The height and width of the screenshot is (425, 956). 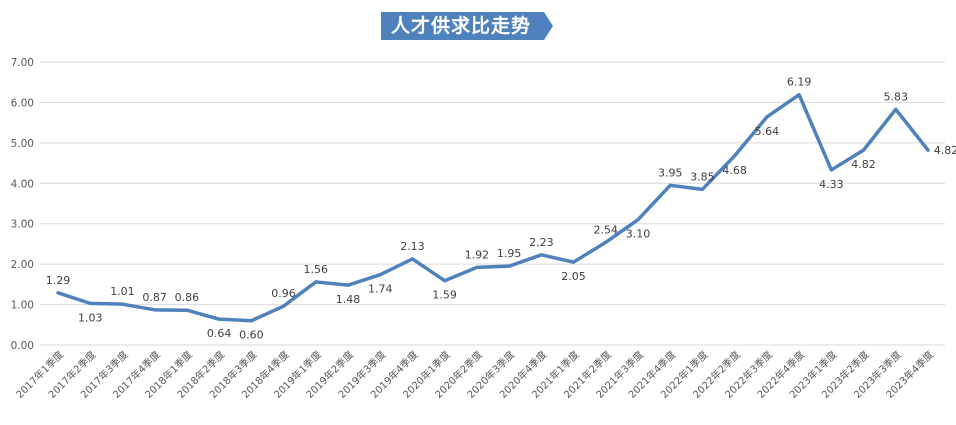 I want to click on data-label: 2.05, so click(x=573, y=276).